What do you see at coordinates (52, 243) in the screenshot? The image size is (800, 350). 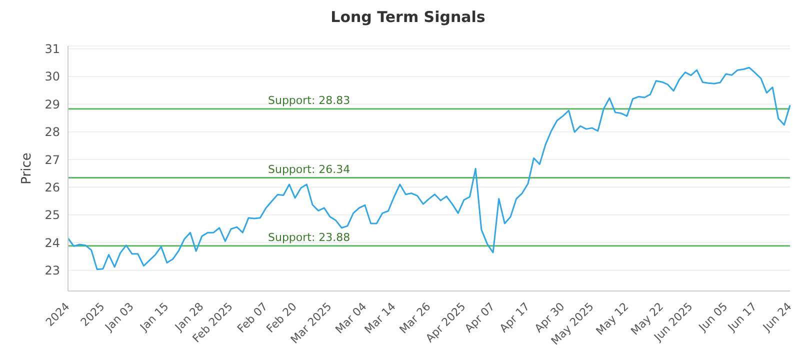 I see `y-tick-label: 24` at bounding box center [52, 243].